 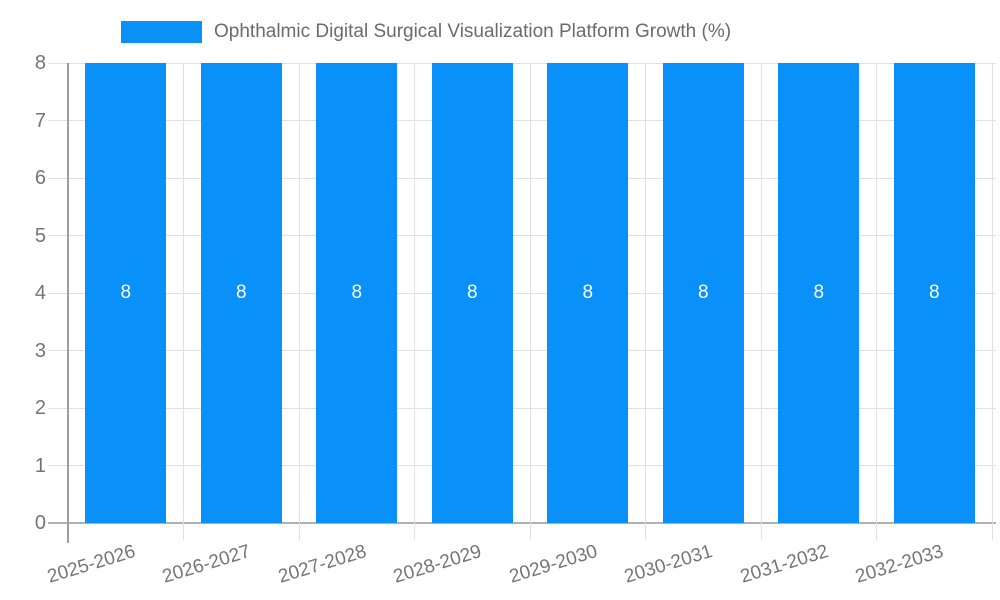 I want to click on y-axis-tick-label: 0, so click(x=40, y=523).